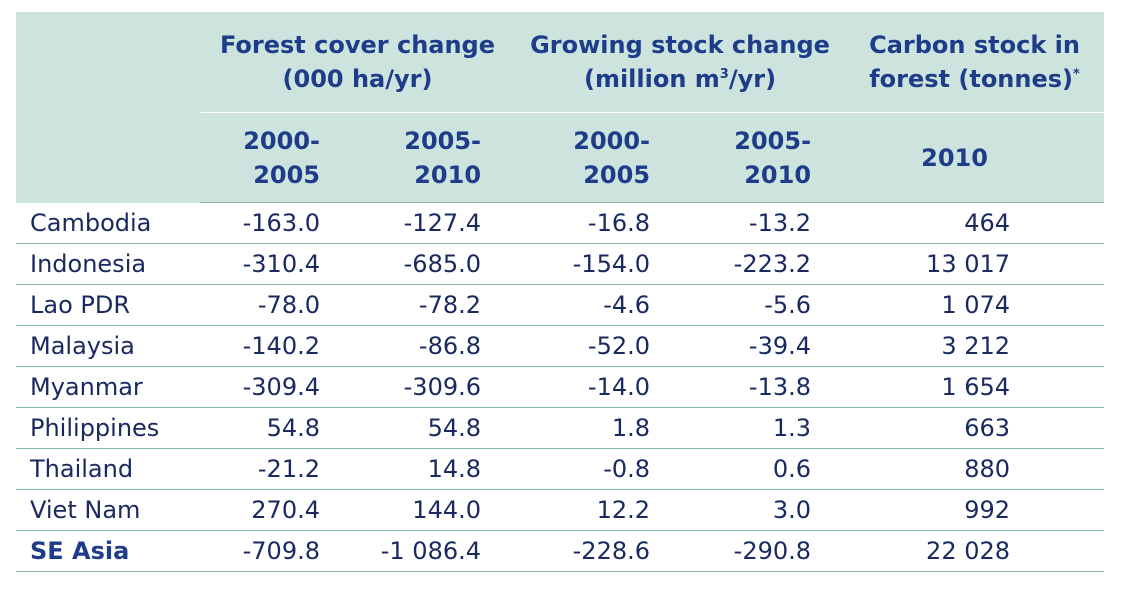 The width and height of the screenshot is (1136, 592). What do you see at coordinates (724, 74) in the screenshot?
I see `header-growing-stock-superscript: 3` at bounding box center [724, 74].